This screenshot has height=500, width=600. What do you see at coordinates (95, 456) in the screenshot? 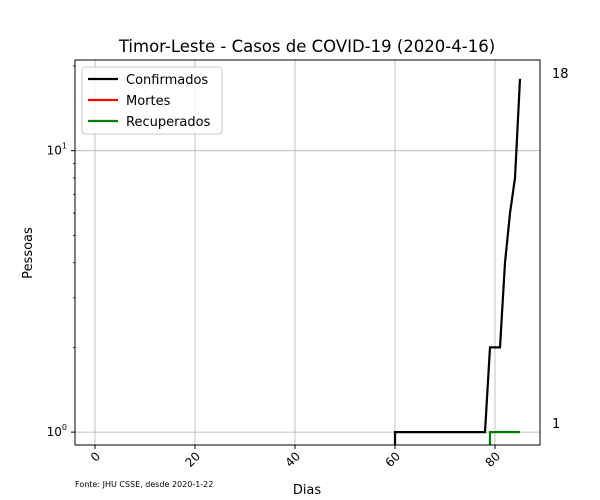
I see `x-tick-label: 0` at bounding box center [95, 456].